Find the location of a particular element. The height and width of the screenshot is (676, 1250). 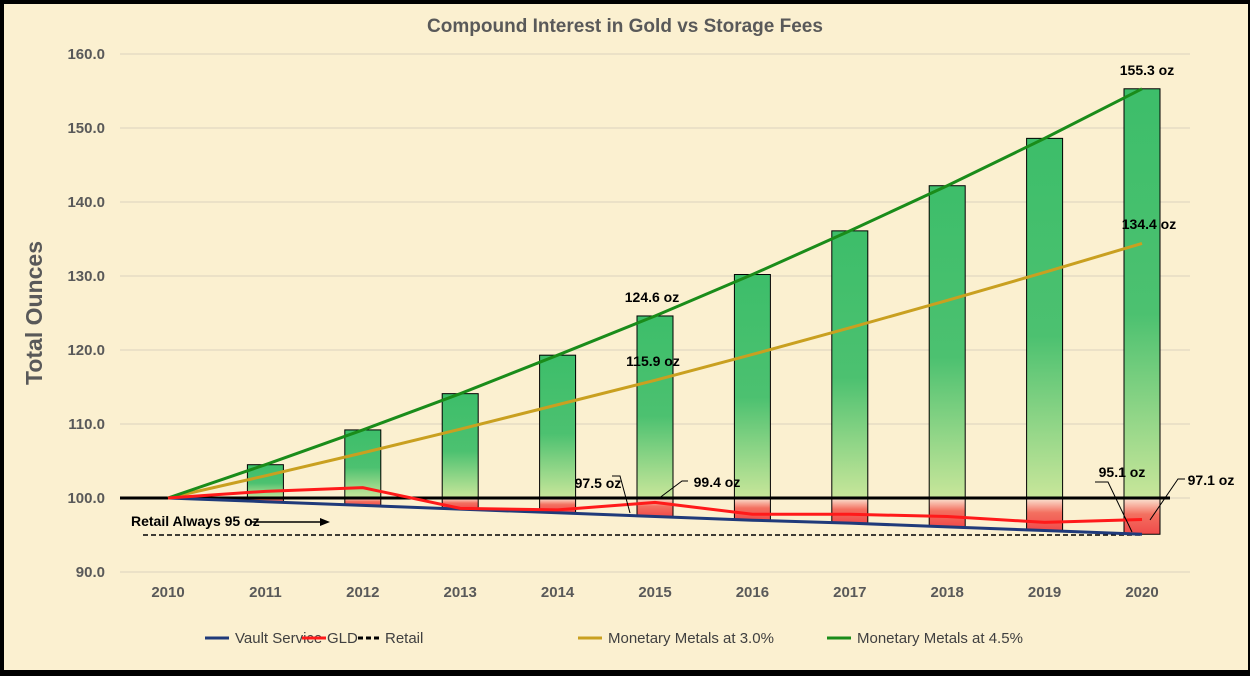

arrow-head-icon is located at coordinates (325, 522).